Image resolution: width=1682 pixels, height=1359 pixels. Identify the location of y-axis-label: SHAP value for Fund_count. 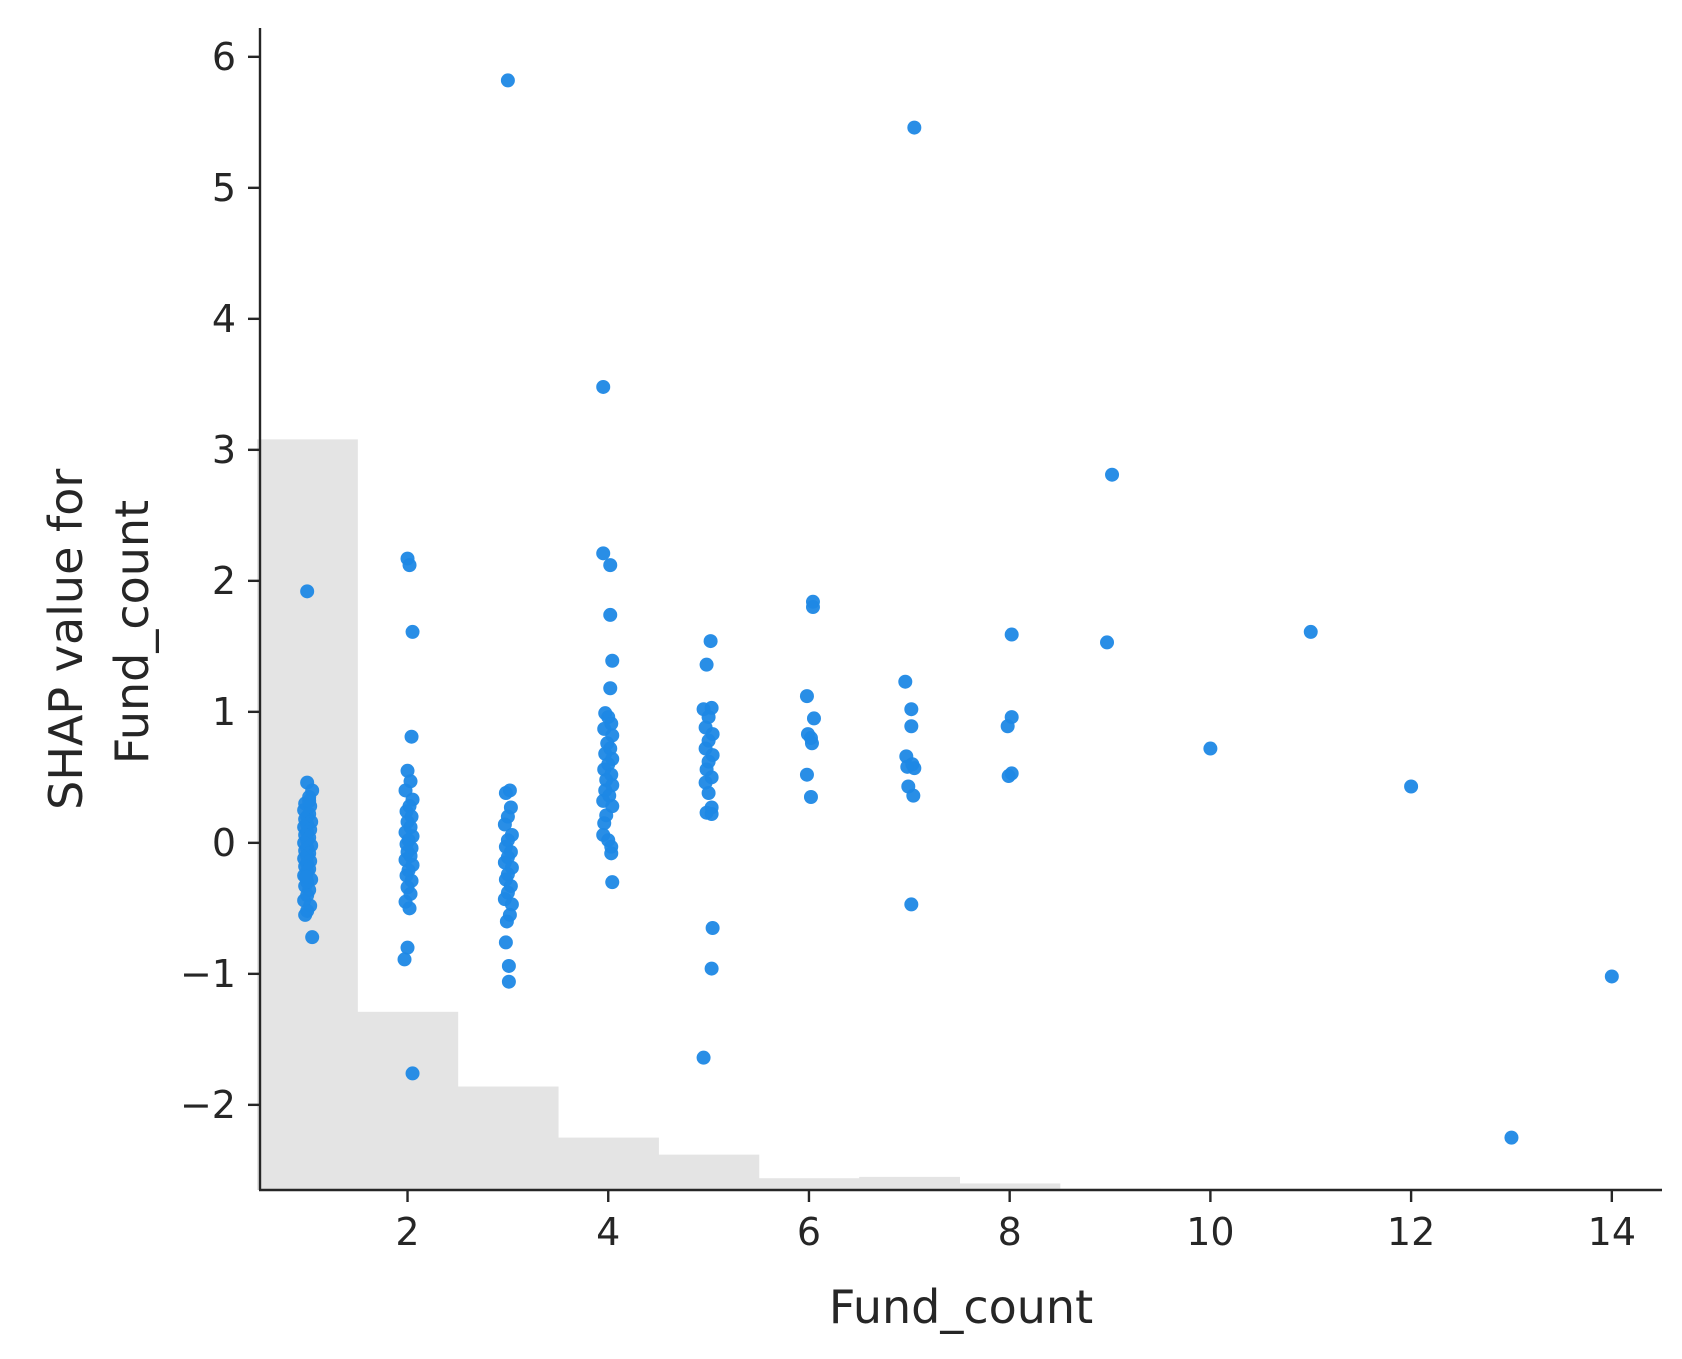
(99, 632).